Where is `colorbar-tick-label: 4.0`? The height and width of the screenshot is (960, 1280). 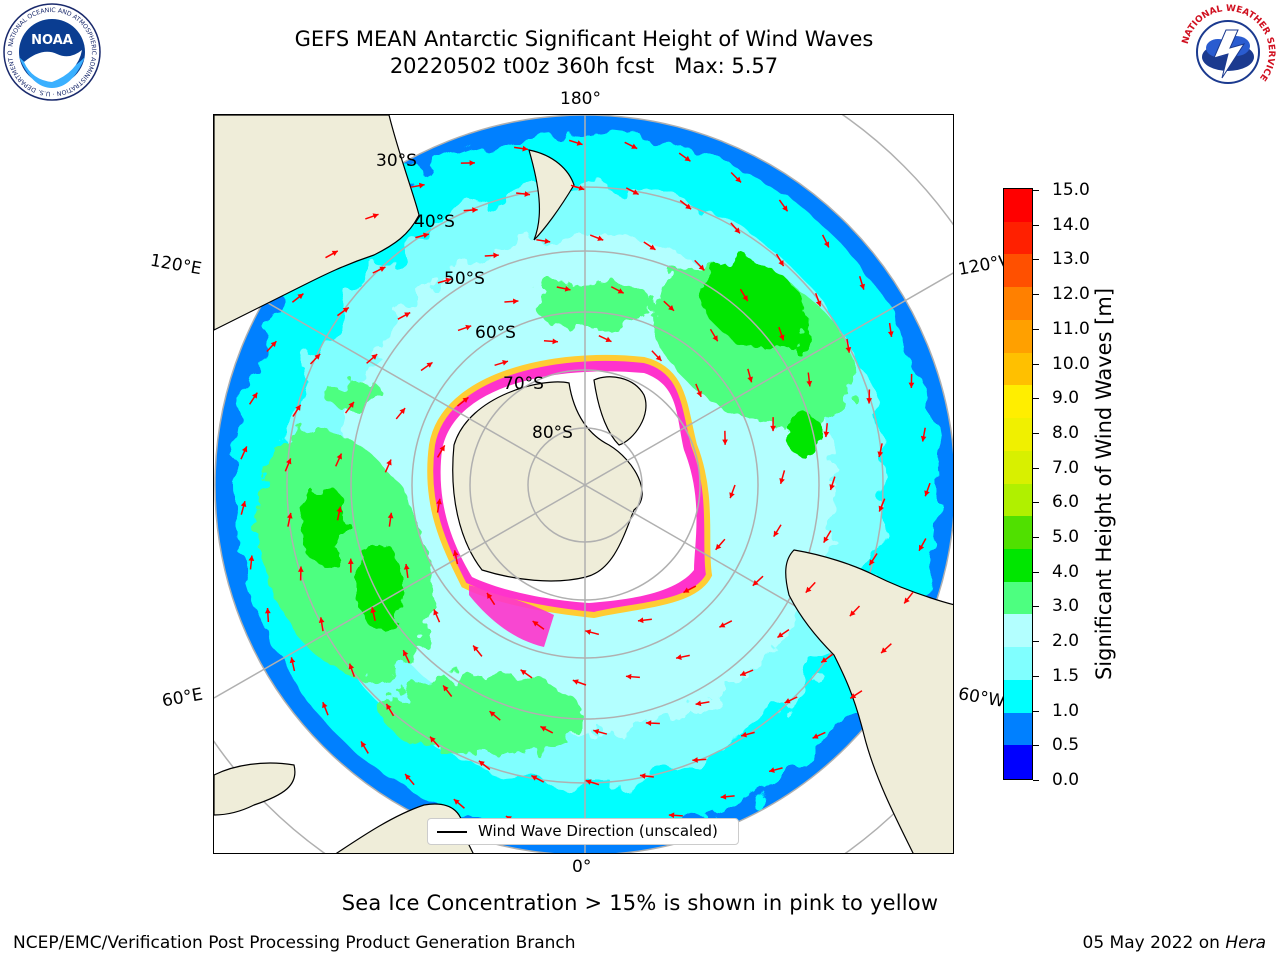
colorbar-tick-label: 4.0 is located at coordinates (1066, 571).